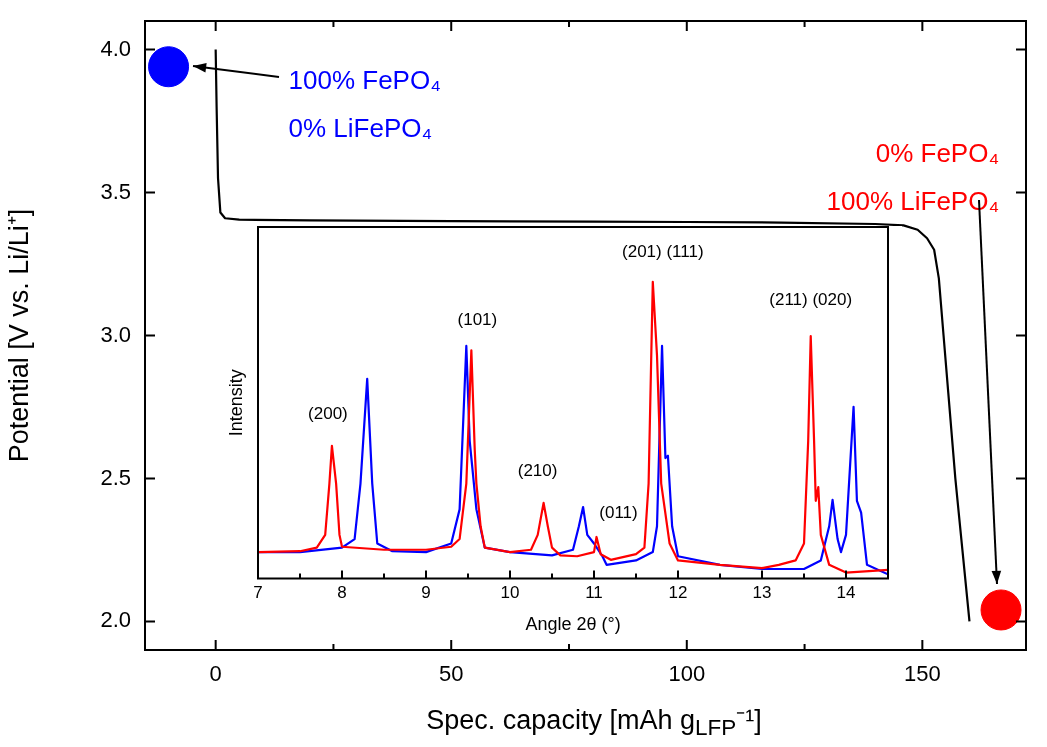 Image resolution: width=1047 pixels, height=747 pixels. Describe the element at coordinates (594, 592) in the screenshot. I see `x-tick-label: 11` at that location.